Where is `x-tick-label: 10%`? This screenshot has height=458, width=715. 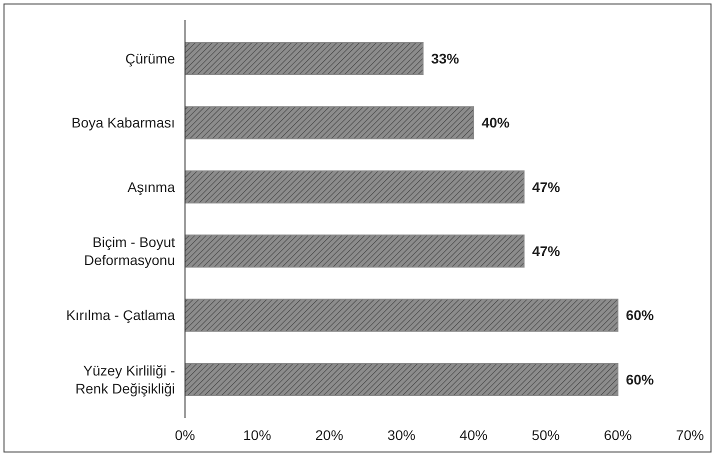
x-tick-label: 10% is located at coordinates (257, 435).